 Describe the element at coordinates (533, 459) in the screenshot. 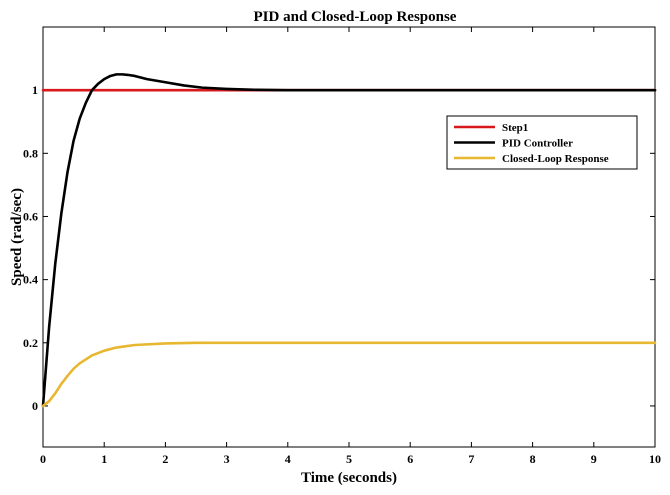

I see `x-tick-label: 8` at that location.